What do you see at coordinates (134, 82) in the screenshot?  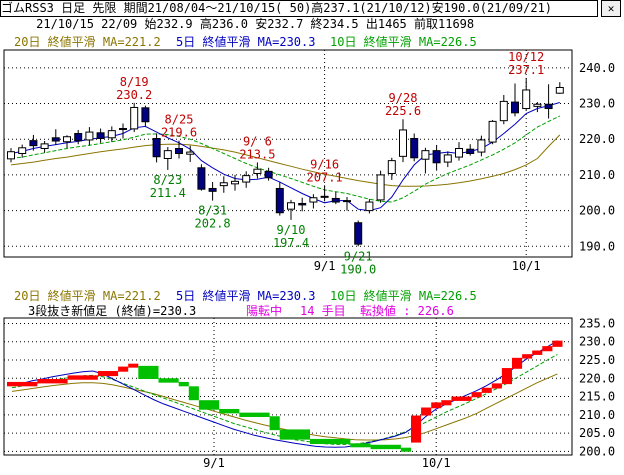 I see `annotation-date: 8/19` at bounding box center [134, 82].